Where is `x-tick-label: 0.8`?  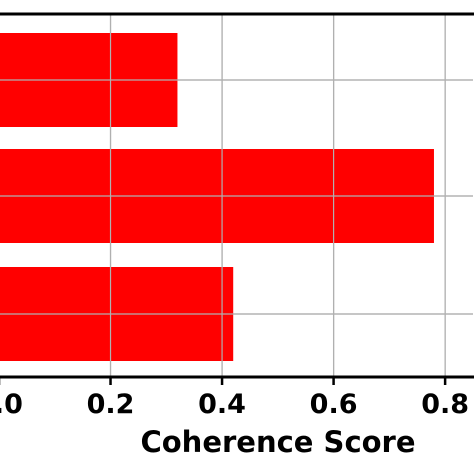
x-tick-label: 0.8 is located at coordinates (445, 404).